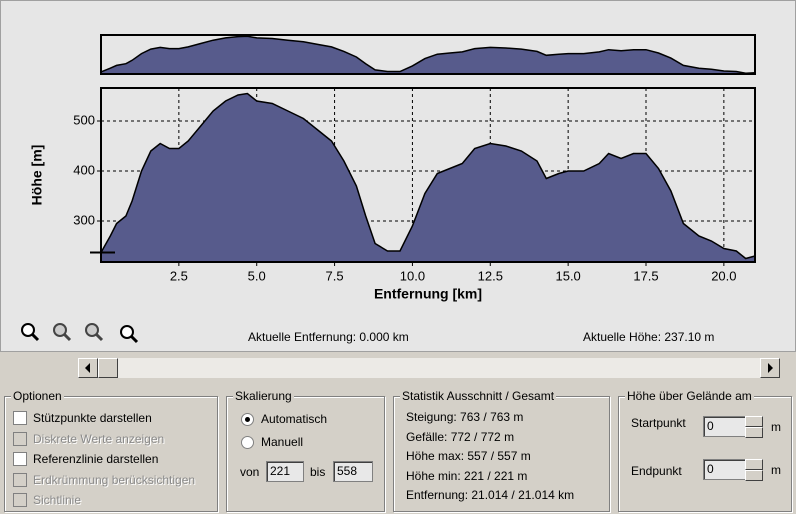  Describe the element at coordinates (247, 442) in the screenshot. I see `radio-manual` at that location.